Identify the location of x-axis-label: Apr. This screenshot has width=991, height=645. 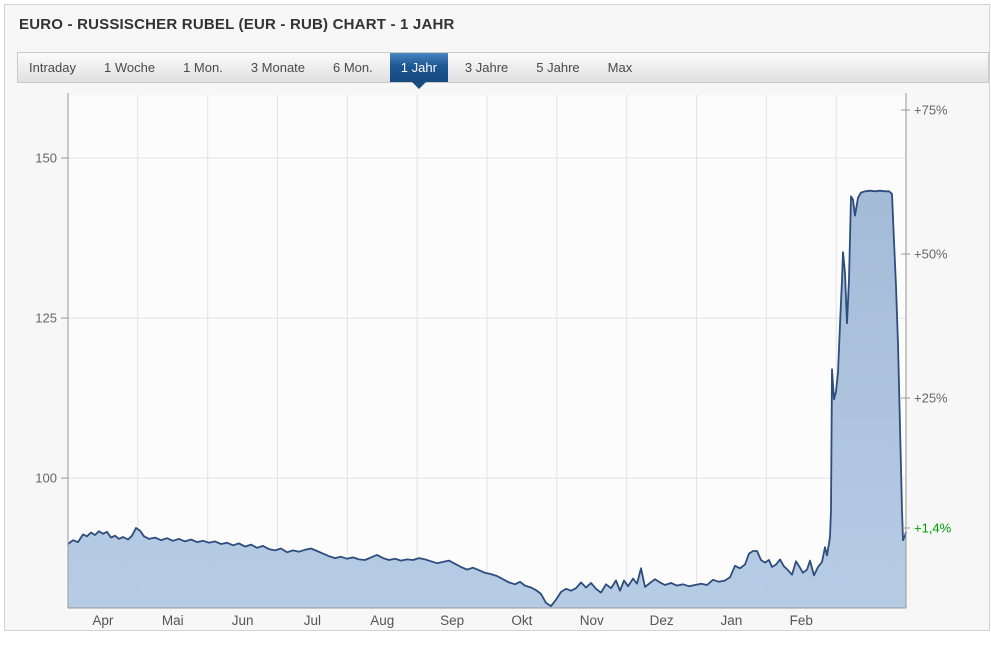
(103, 620).